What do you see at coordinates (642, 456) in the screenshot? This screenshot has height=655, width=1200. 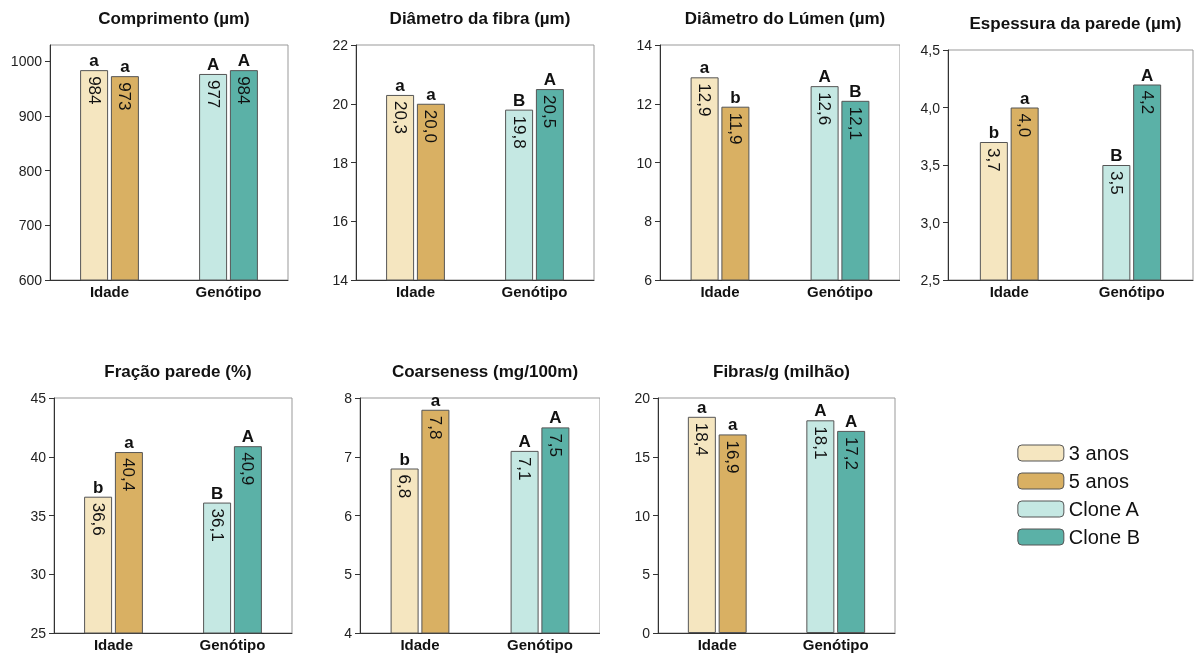 I see `y-tick-label: 15` at bounding box center [642, 456].